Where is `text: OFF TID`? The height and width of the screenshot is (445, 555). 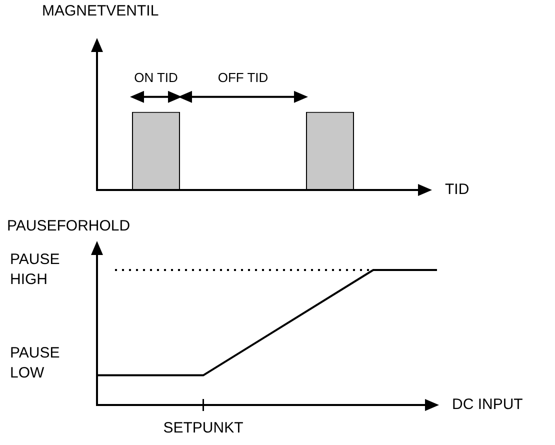
text: OFF TID is located at coordinates (243, 77).